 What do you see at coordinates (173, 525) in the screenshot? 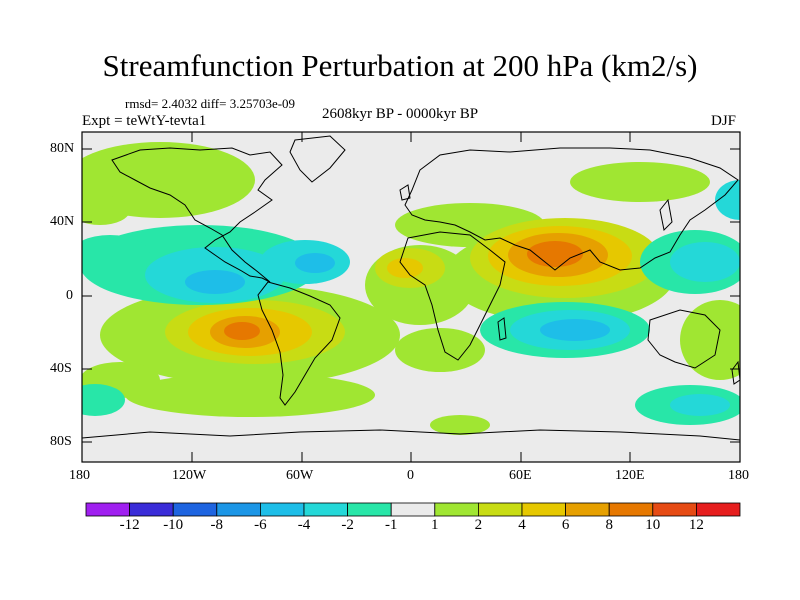
I see `colorbar-label: -10` at bounding box center [173, 525].